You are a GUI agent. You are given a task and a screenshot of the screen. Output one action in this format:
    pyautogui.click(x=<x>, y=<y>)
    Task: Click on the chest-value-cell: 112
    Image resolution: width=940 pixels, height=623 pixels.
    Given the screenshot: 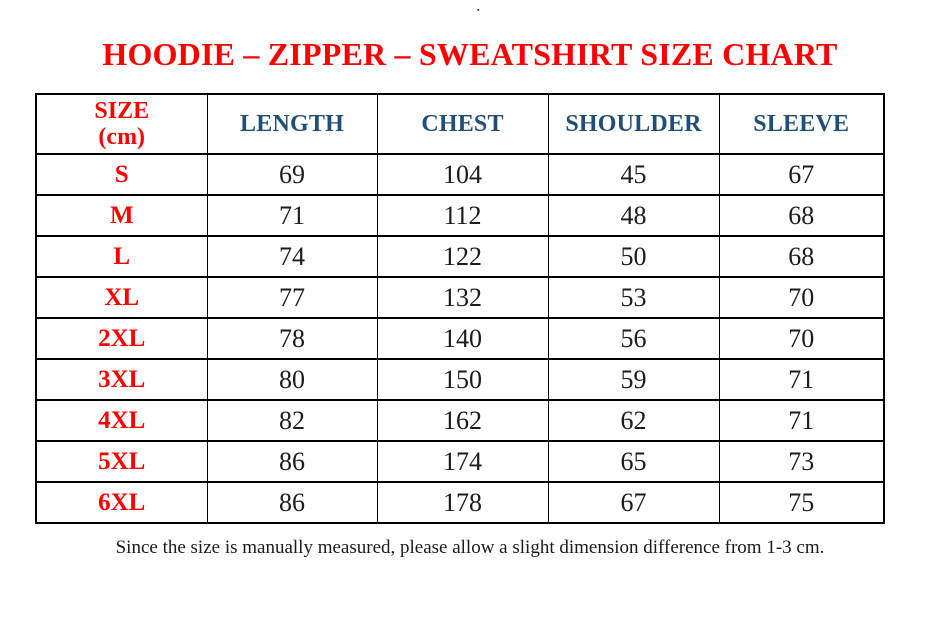 What is the action you would take?
    pyautogui.click(x=462, y=215)
    